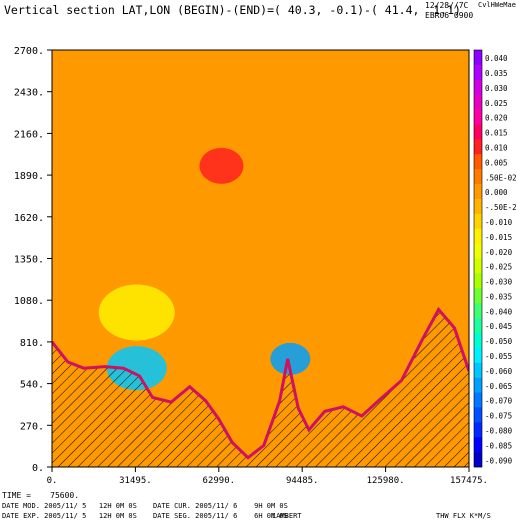 The width and height of the screenshot is (517, 521). I want to click on colorbar-label: 0.020, so click(496, 118).